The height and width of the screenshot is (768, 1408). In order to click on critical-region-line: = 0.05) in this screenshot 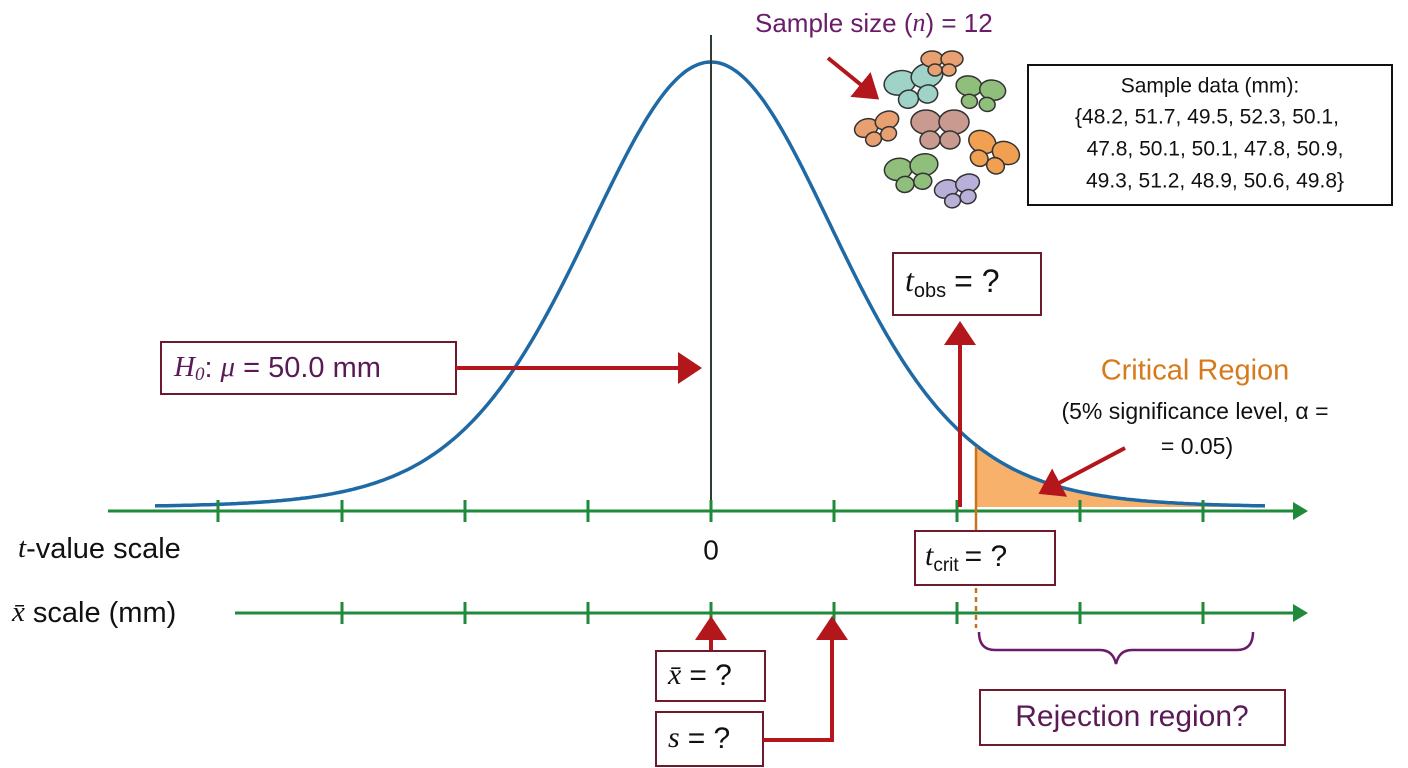, I will do `click(1197, 446)`.